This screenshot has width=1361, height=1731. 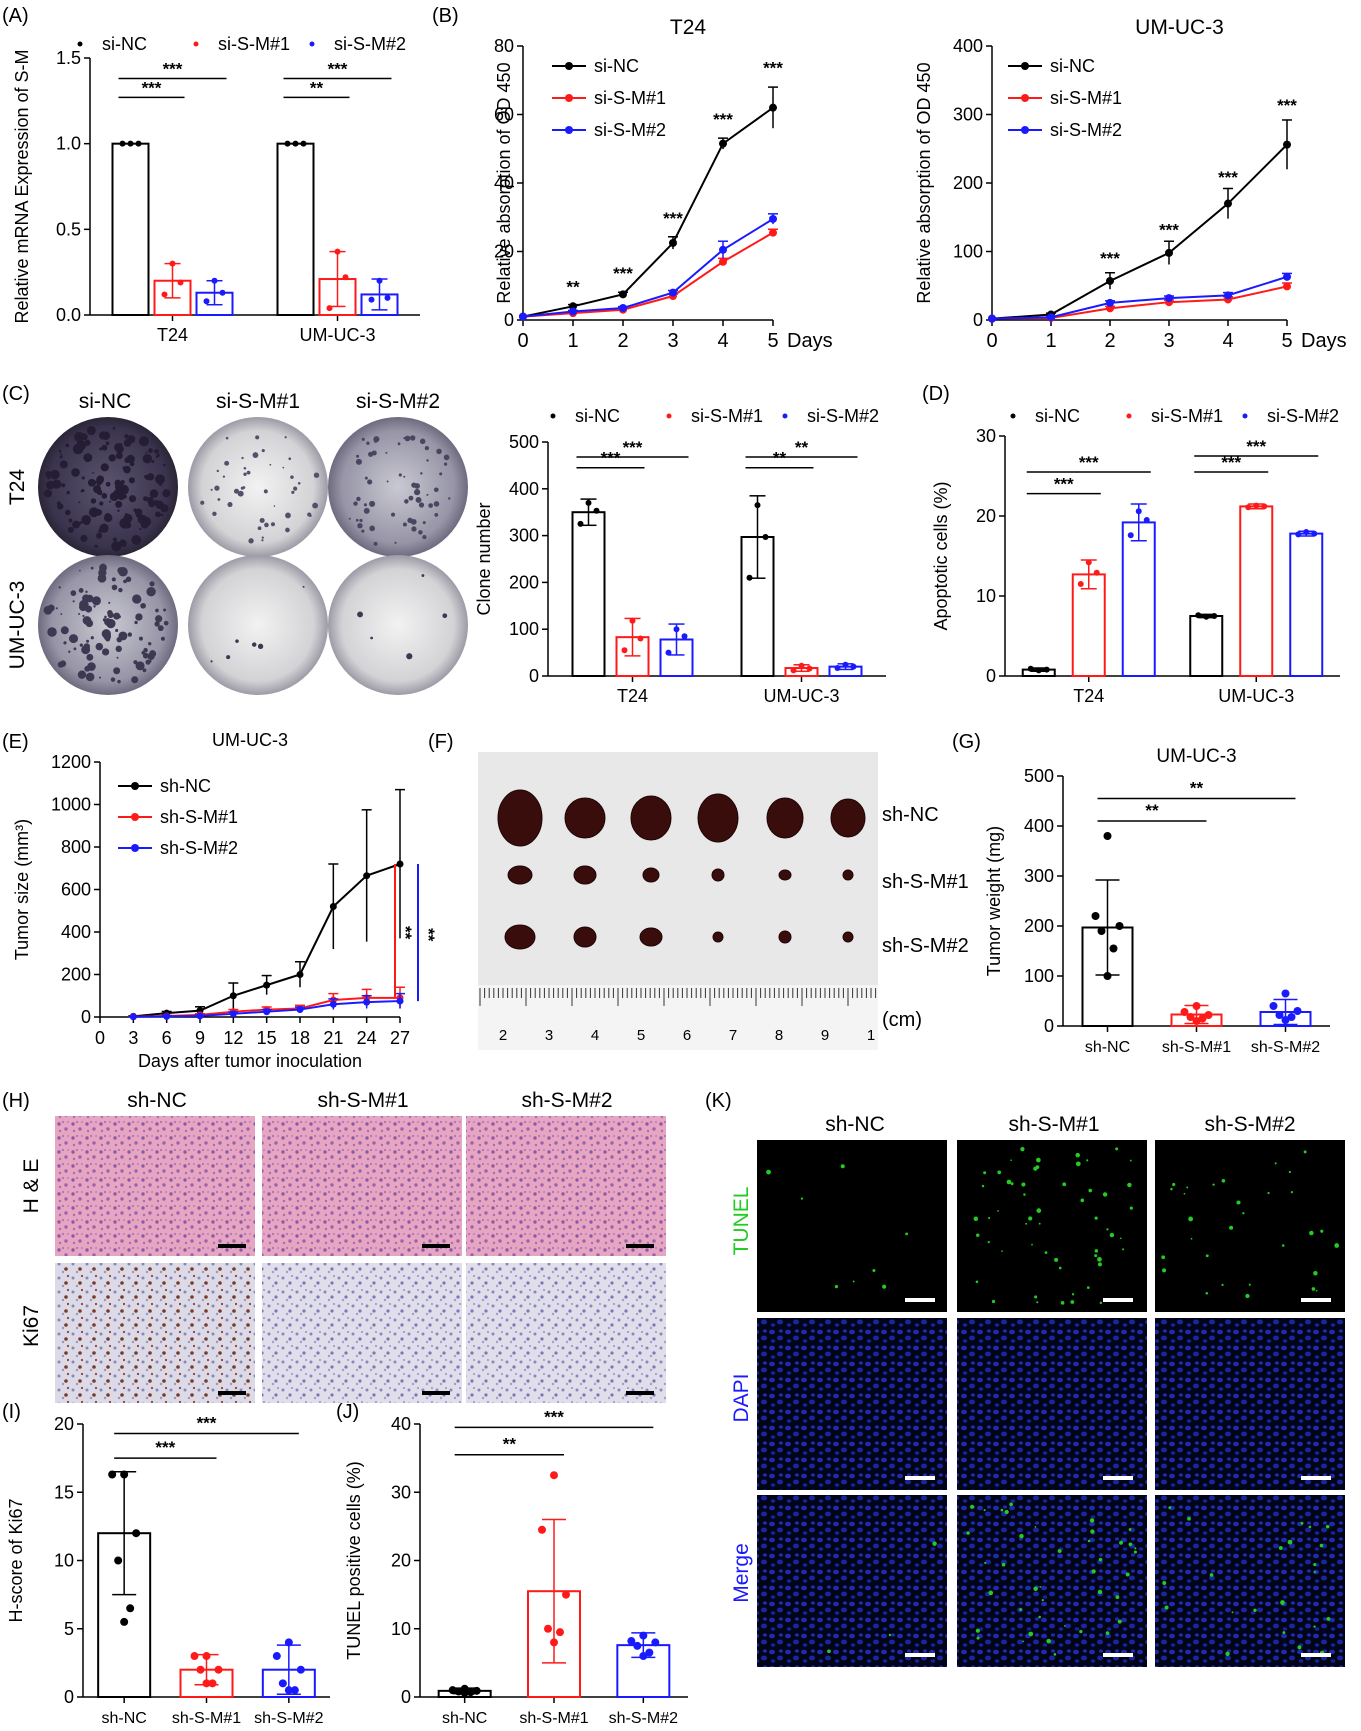 I want to click on scale-bars, so click(x=1118, y=1477).